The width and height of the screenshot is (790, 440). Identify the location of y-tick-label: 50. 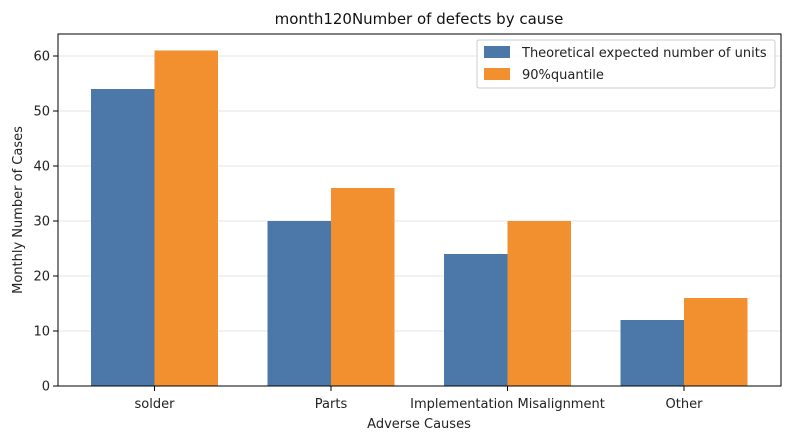
(41, 112).